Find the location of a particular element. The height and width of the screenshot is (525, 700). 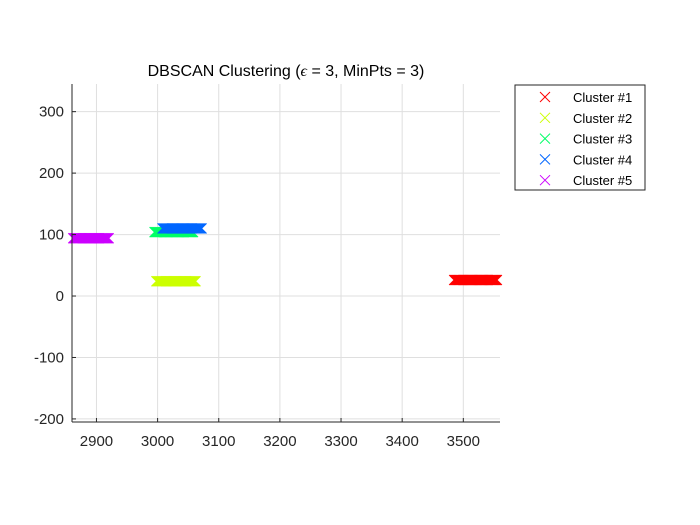

x-tick-labels: 2900 3000 3100 3200 3300 3400 3500 is located at coordinates (280, 441).